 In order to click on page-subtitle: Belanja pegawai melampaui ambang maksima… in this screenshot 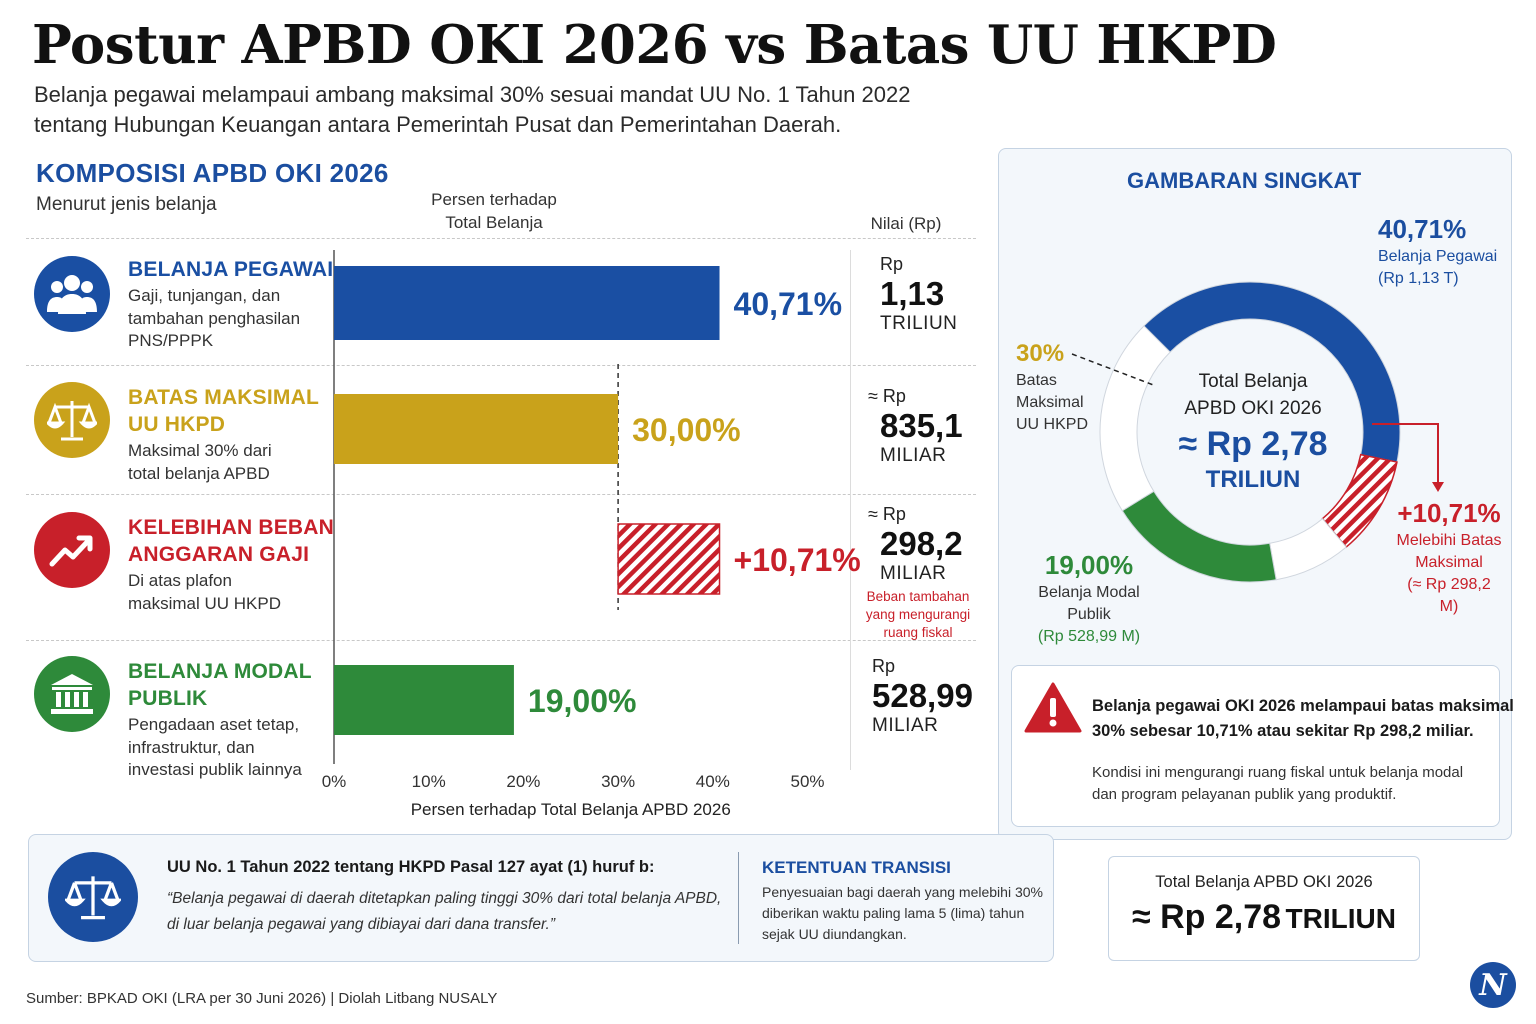, I will do `click(472, 109)`.